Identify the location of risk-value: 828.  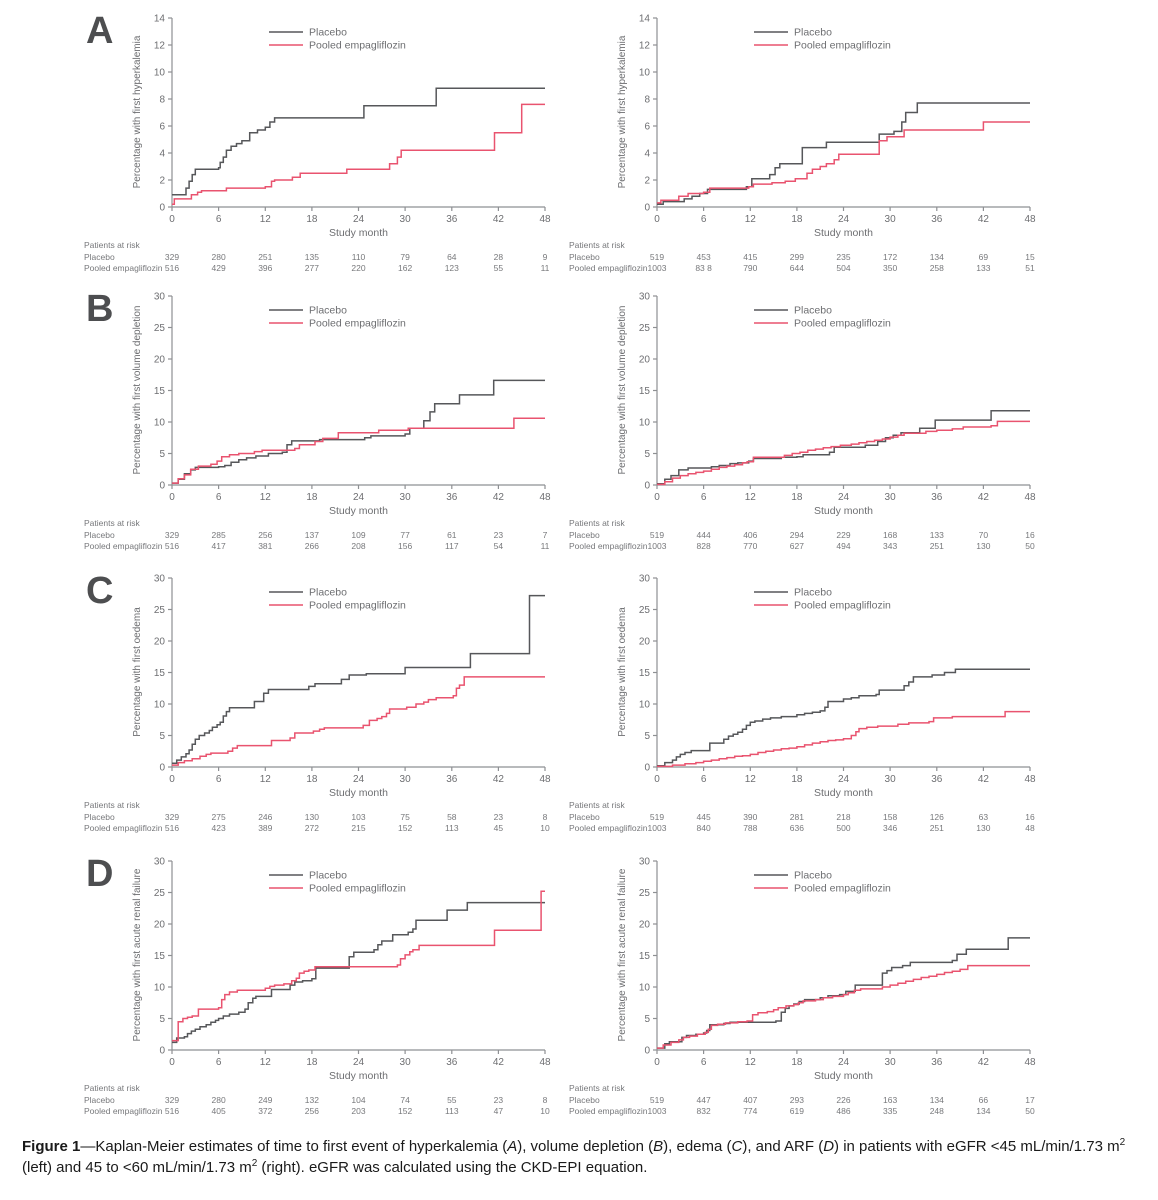
(704, 546).